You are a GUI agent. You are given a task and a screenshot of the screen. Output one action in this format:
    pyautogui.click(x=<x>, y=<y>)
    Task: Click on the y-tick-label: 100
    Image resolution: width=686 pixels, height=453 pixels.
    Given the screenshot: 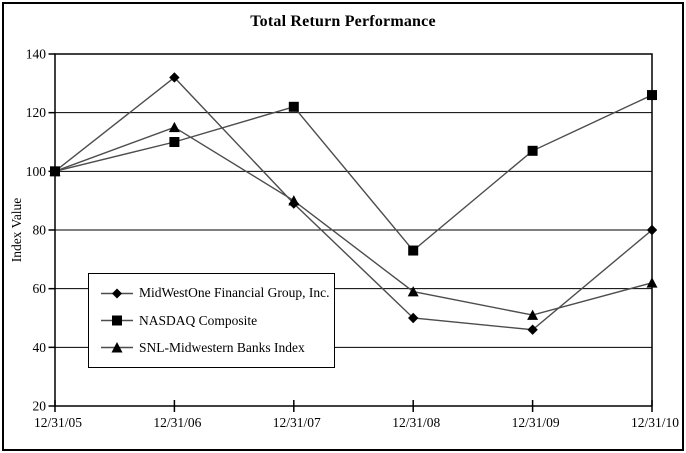 What is the action you would take?
    pyautogui.click(x=36, y=171)
    